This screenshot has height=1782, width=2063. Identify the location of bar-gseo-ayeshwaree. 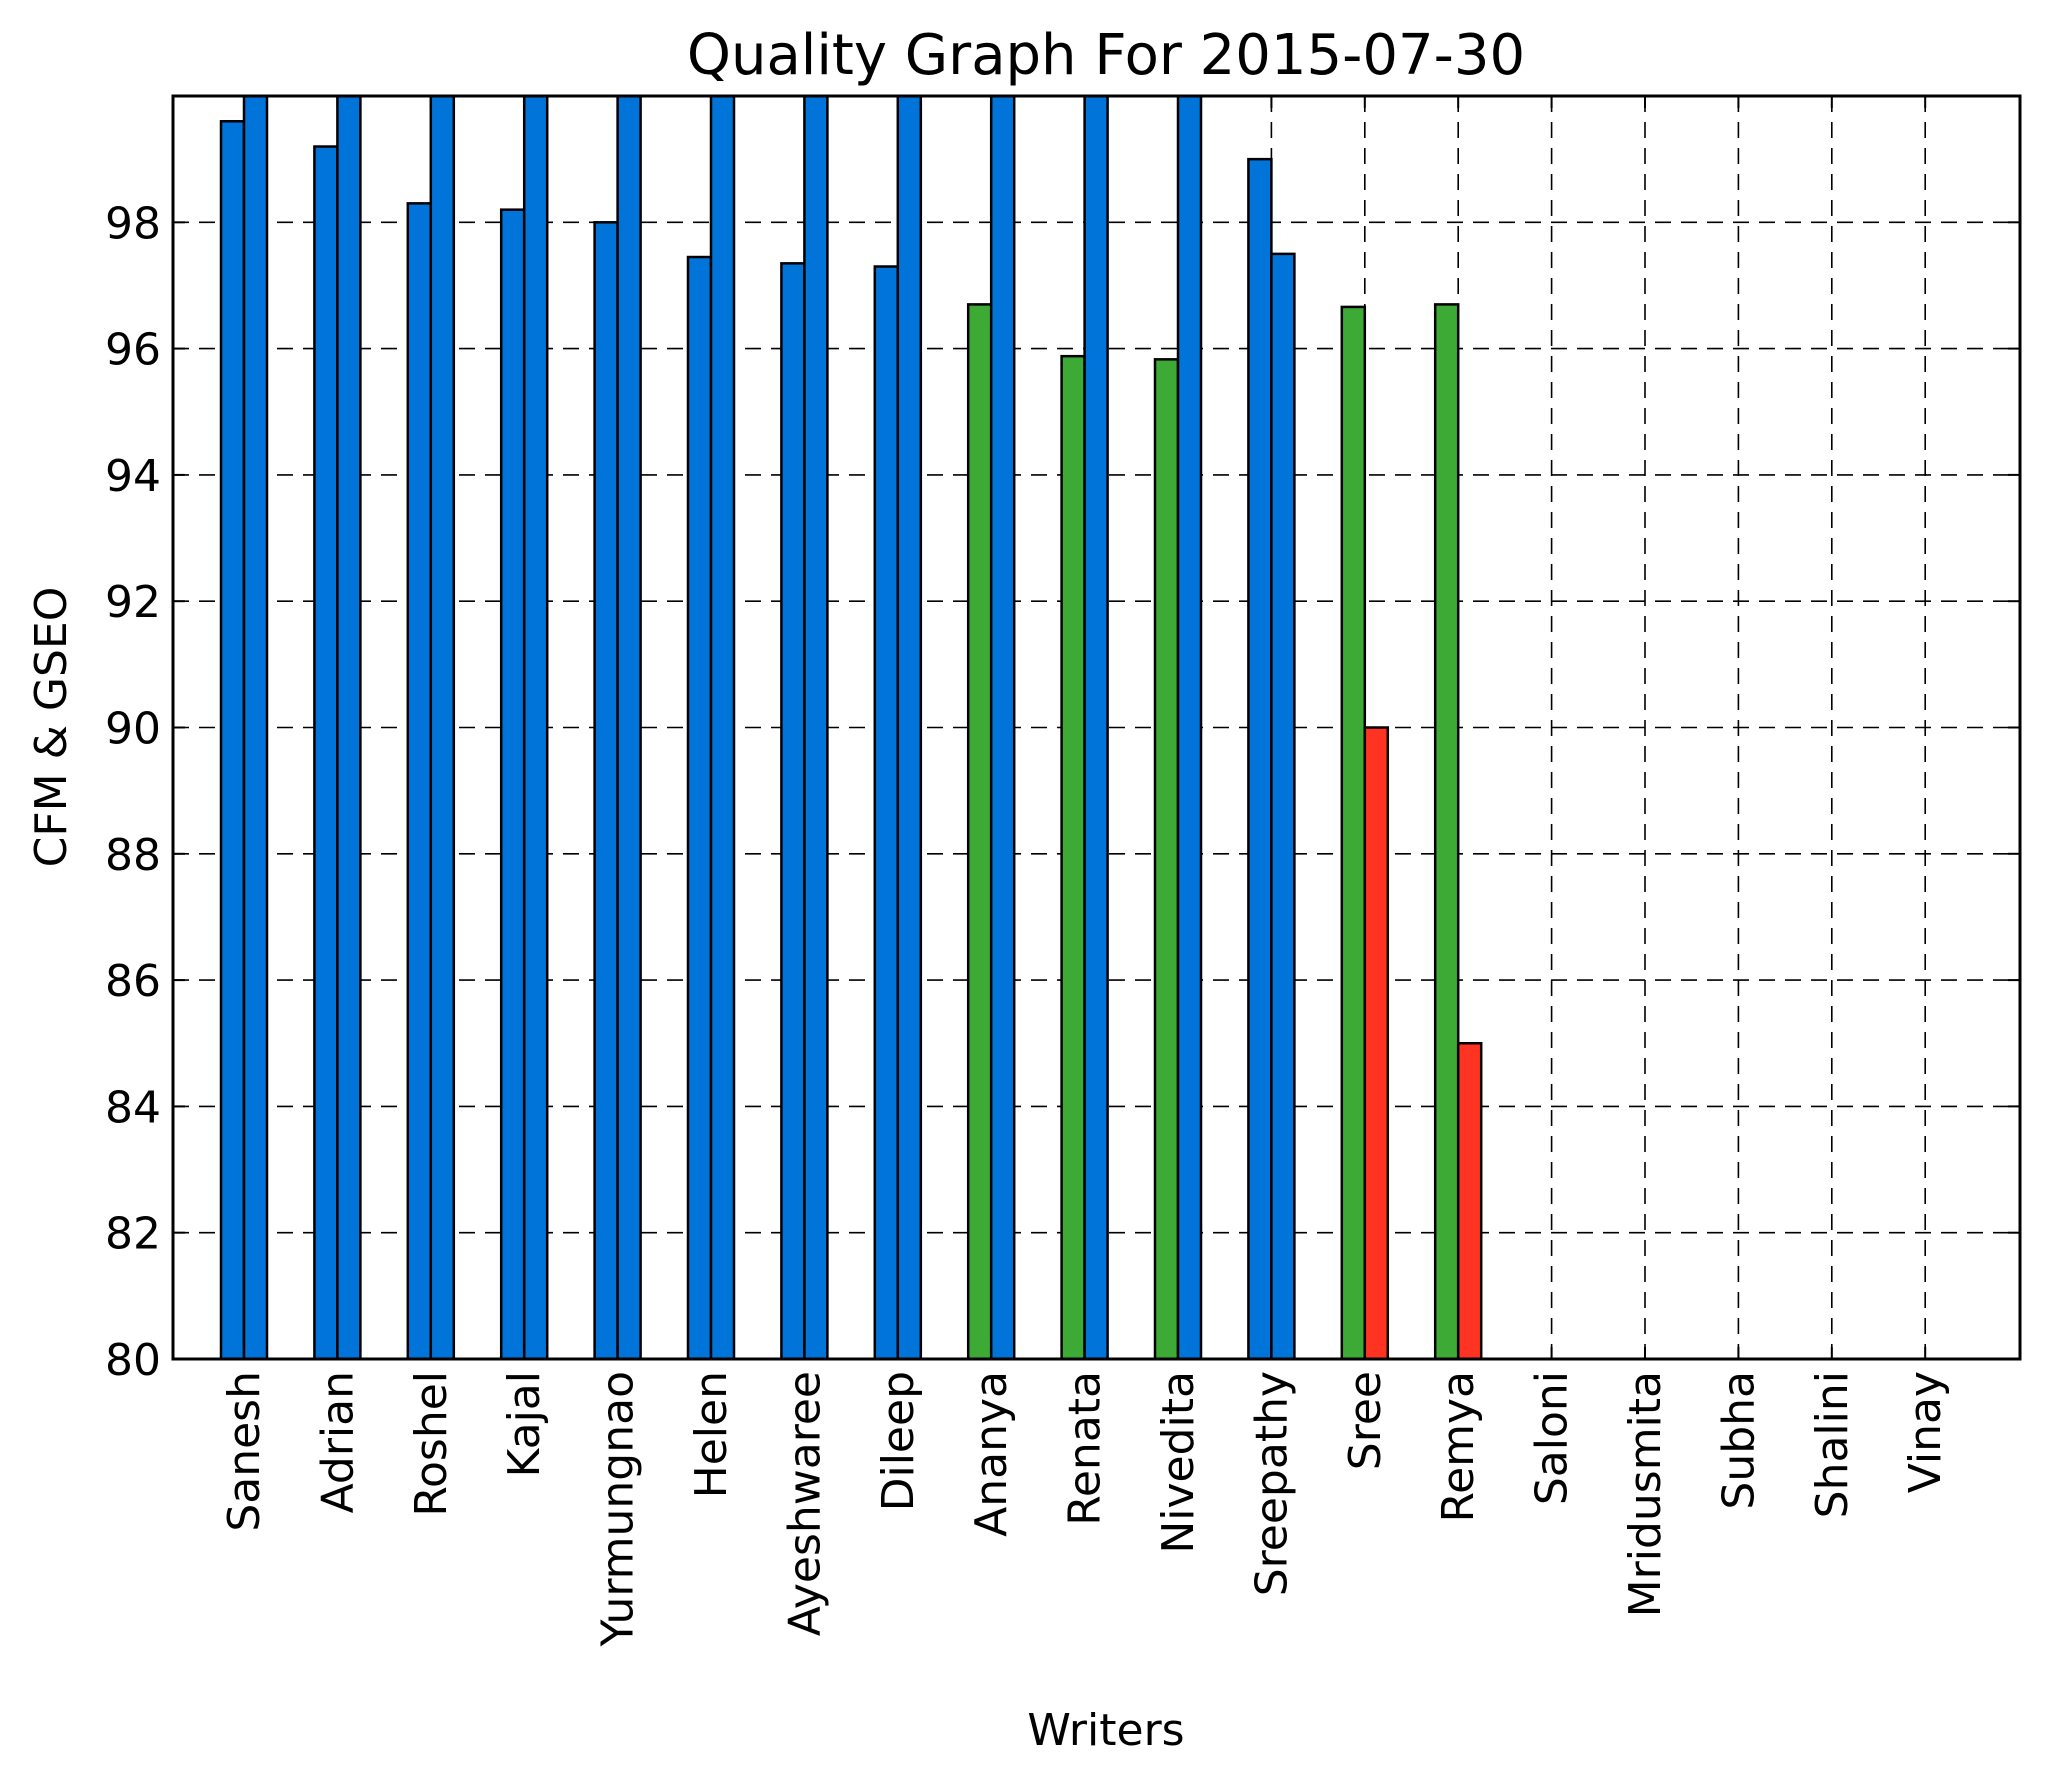
(816, 727).